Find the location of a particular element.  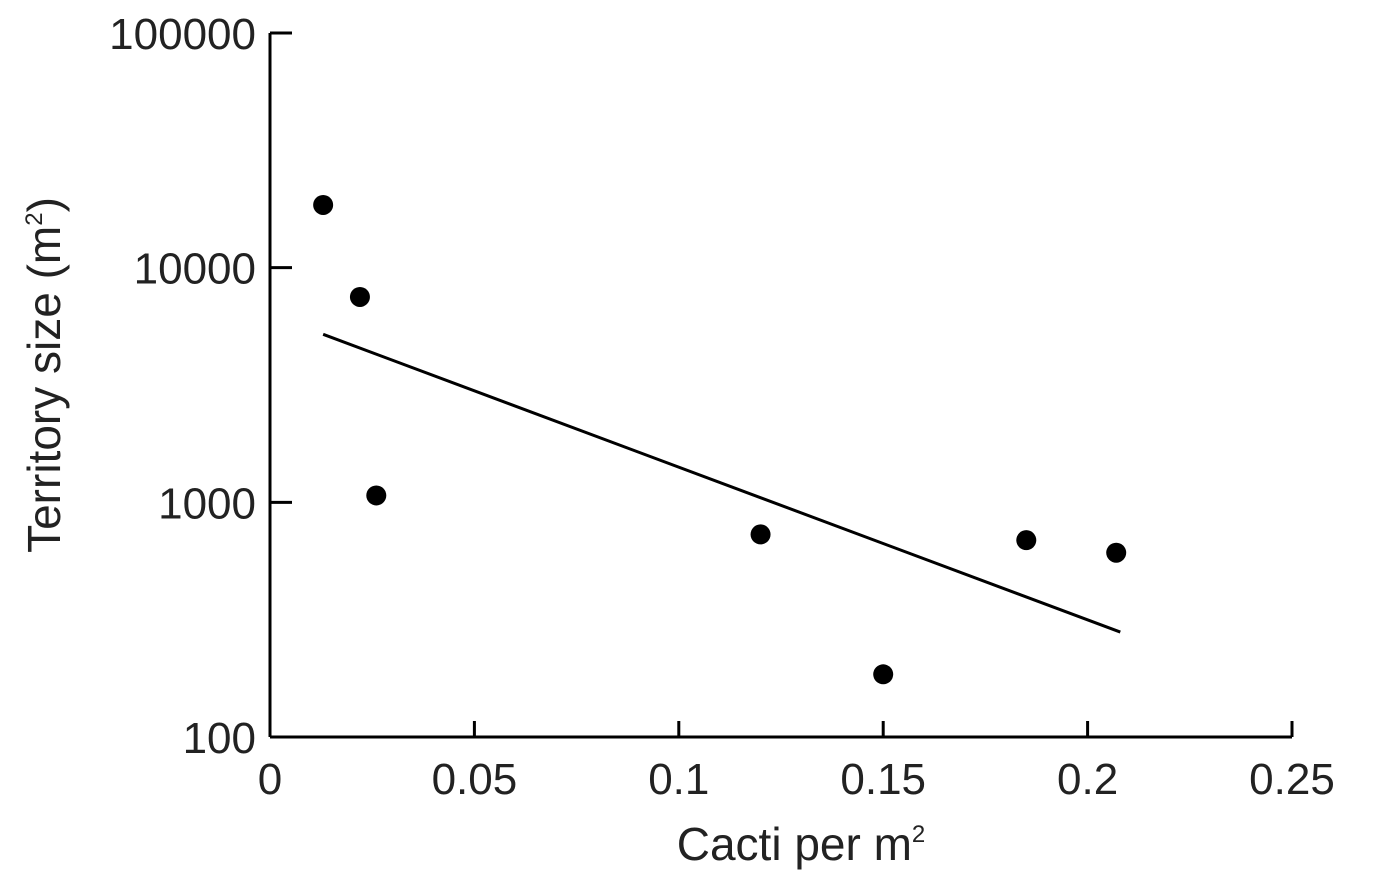

y-tick-label: 100 is located at coordinates (219, 738).